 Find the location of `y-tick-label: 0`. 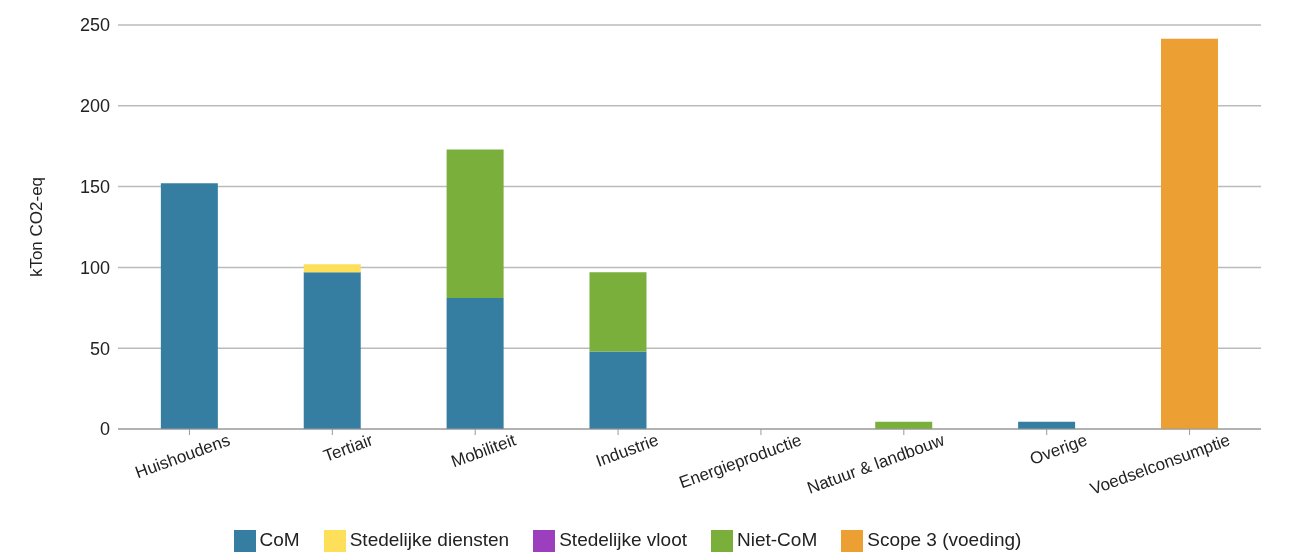

y-tick-label: 0 is located at coordinates (104, 429).